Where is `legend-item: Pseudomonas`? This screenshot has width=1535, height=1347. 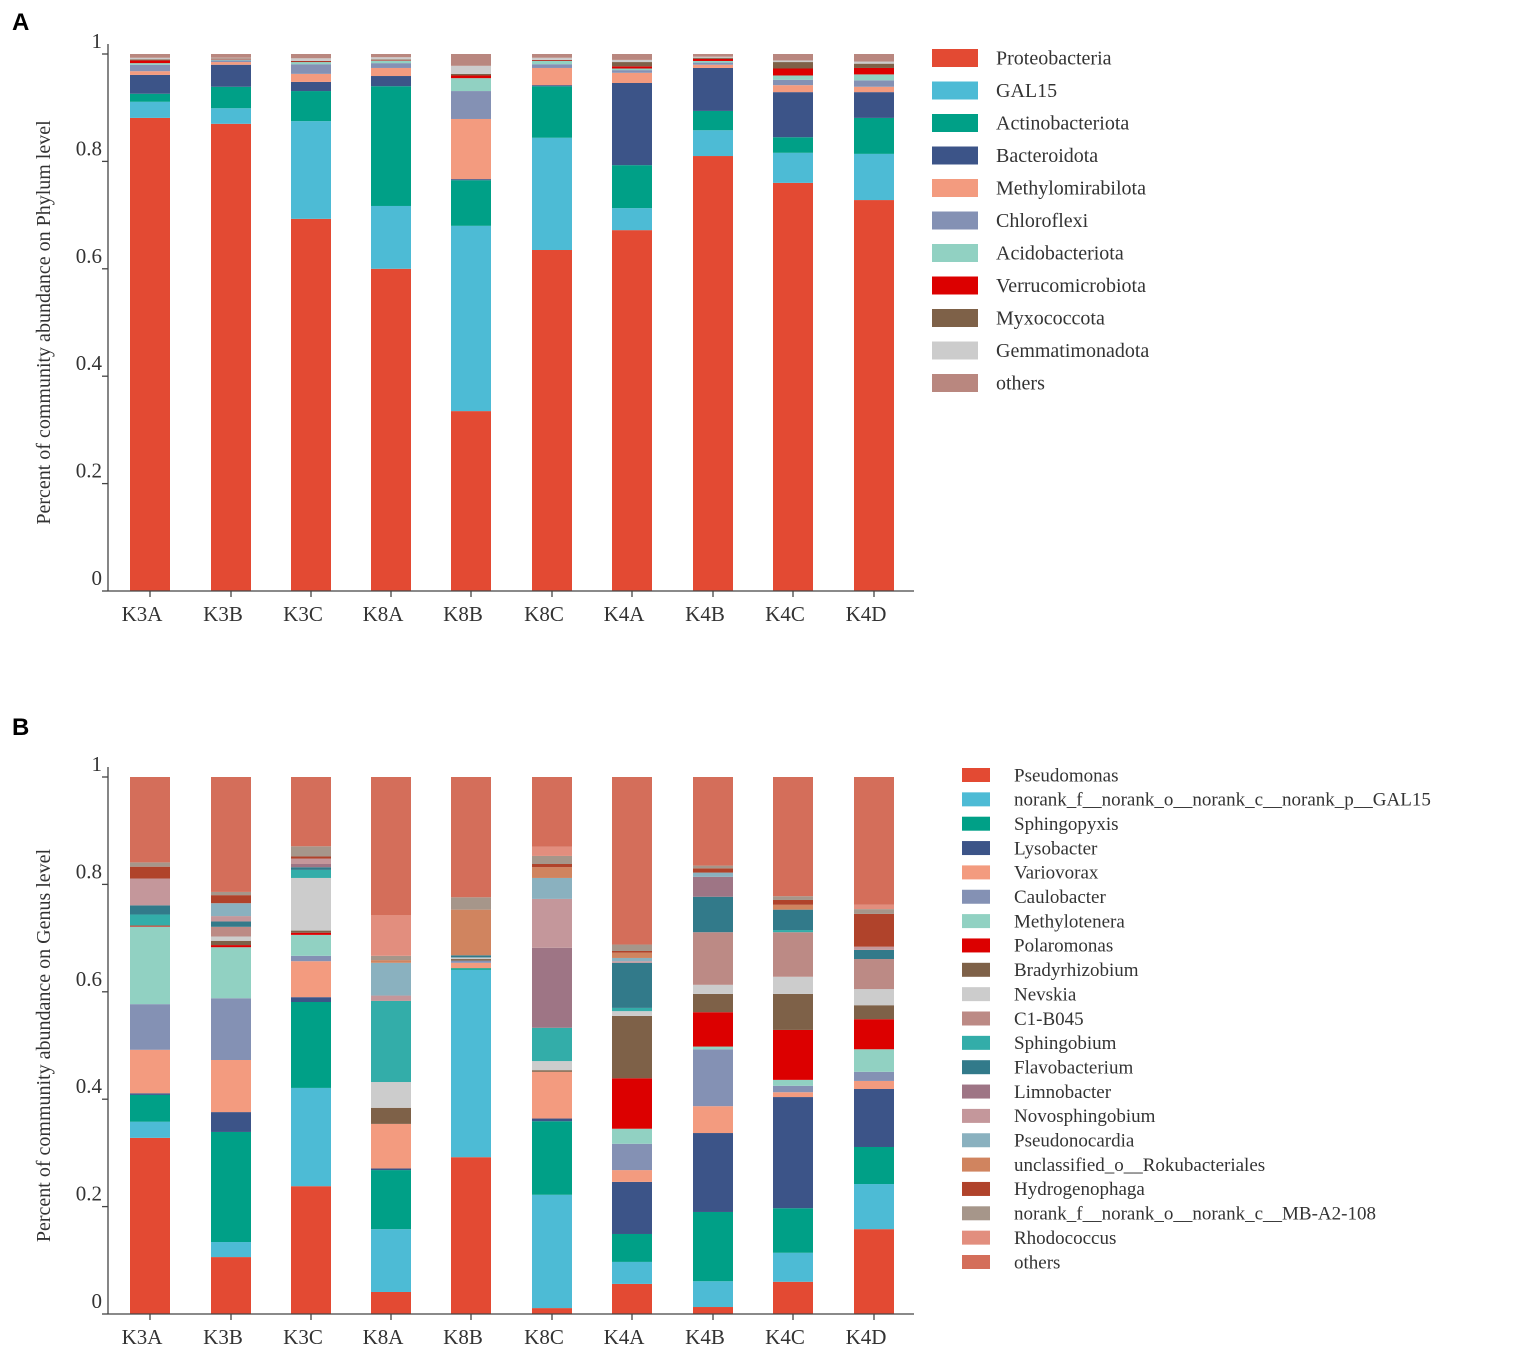
legend-item: Pseudomonas is located at coordinates (1040, 775).